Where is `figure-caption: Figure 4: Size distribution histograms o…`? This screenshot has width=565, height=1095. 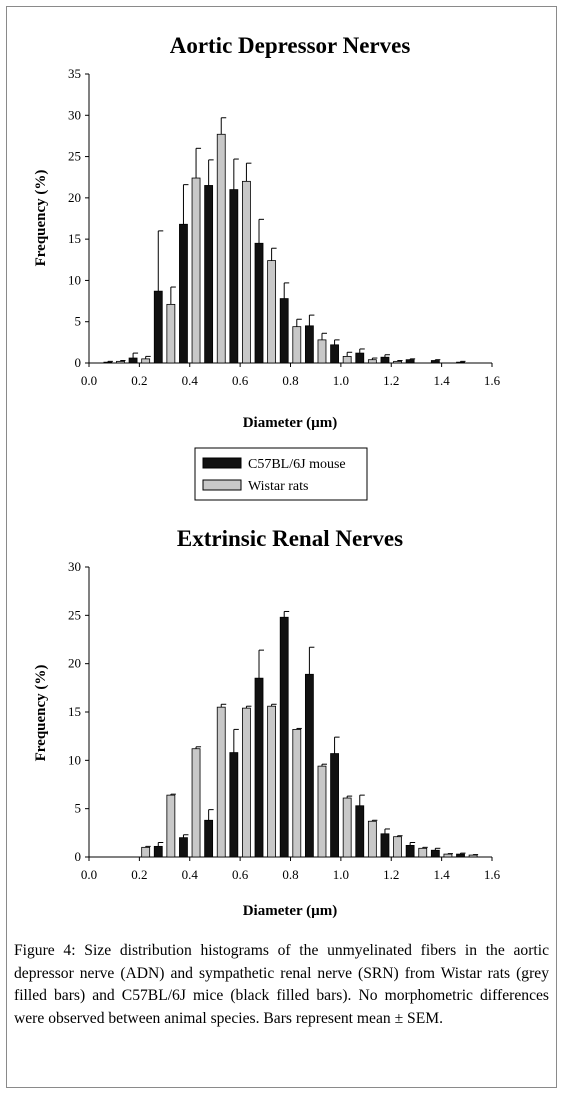
figure-caption: Figure 4: Size distribution histograms o… is located at coordinates (281, 985).